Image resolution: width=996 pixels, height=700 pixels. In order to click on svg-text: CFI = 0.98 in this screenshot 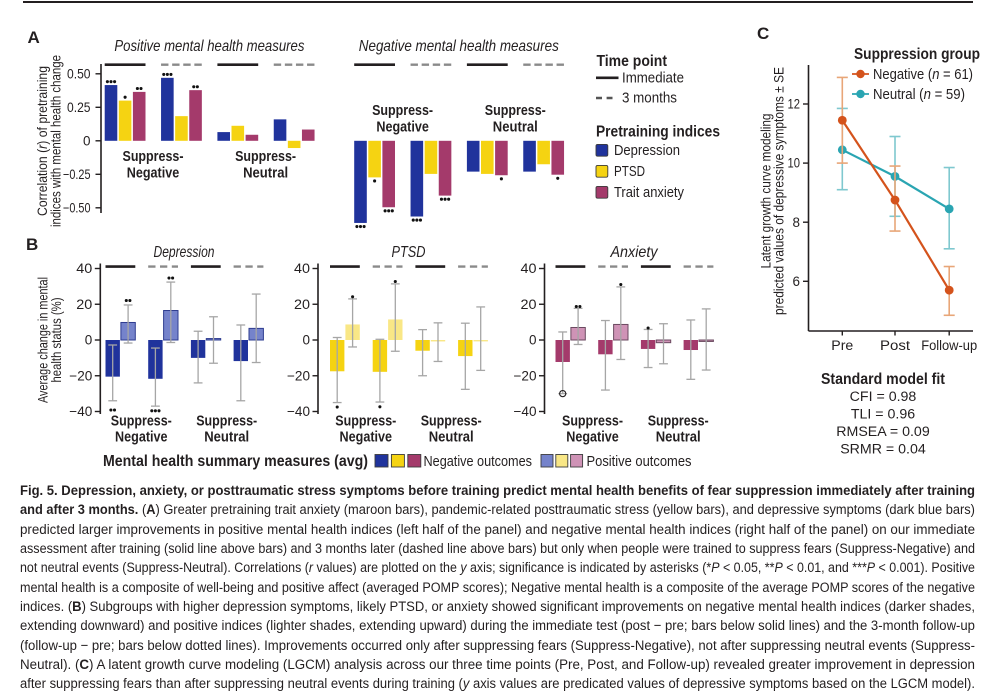, I will do `click(883, 397)`.